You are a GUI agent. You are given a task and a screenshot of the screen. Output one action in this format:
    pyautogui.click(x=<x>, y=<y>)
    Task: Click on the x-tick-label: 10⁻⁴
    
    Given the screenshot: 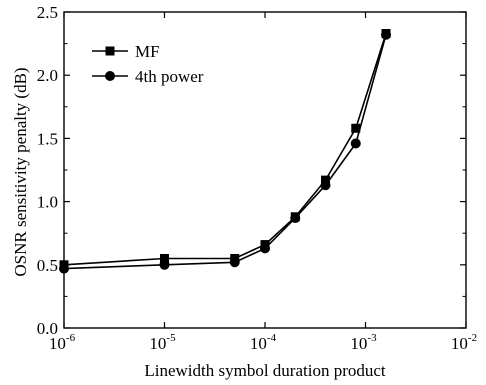 What is the action you would take?
    pyautogui.click(x=263, y=342)
    